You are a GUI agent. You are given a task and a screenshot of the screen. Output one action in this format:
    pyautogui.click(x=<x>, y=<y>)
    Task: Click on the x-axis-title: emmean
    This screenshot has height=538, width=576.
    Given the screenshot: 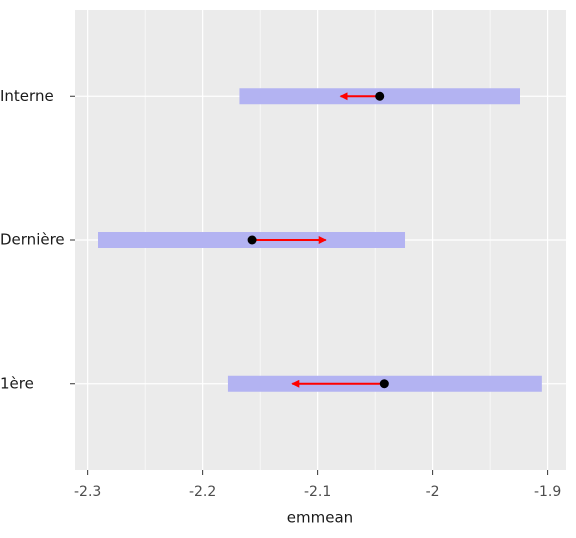 What is the action you would take?
    pyautogui.click(x=320, y=518)
    